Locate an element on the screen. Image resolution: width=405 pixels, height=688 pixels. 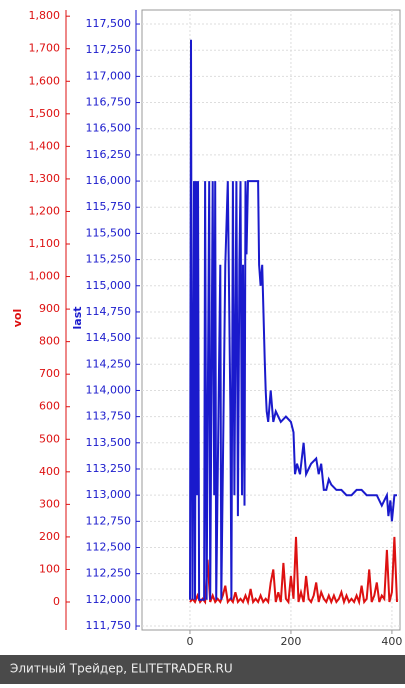
y-tick-label: 115,500 is located at coordinates (109, 232).